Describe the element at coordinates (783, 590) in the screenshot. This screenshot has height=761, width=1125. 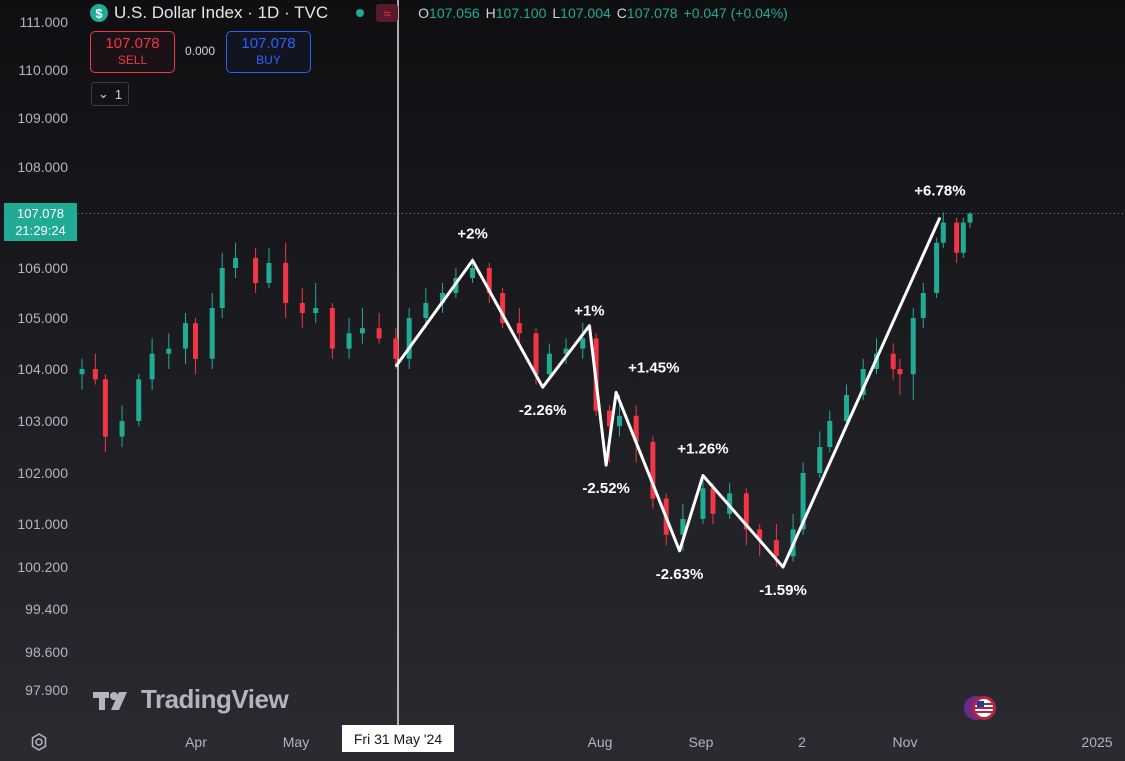
I see `trend-change-label: -1.59%` at that location.